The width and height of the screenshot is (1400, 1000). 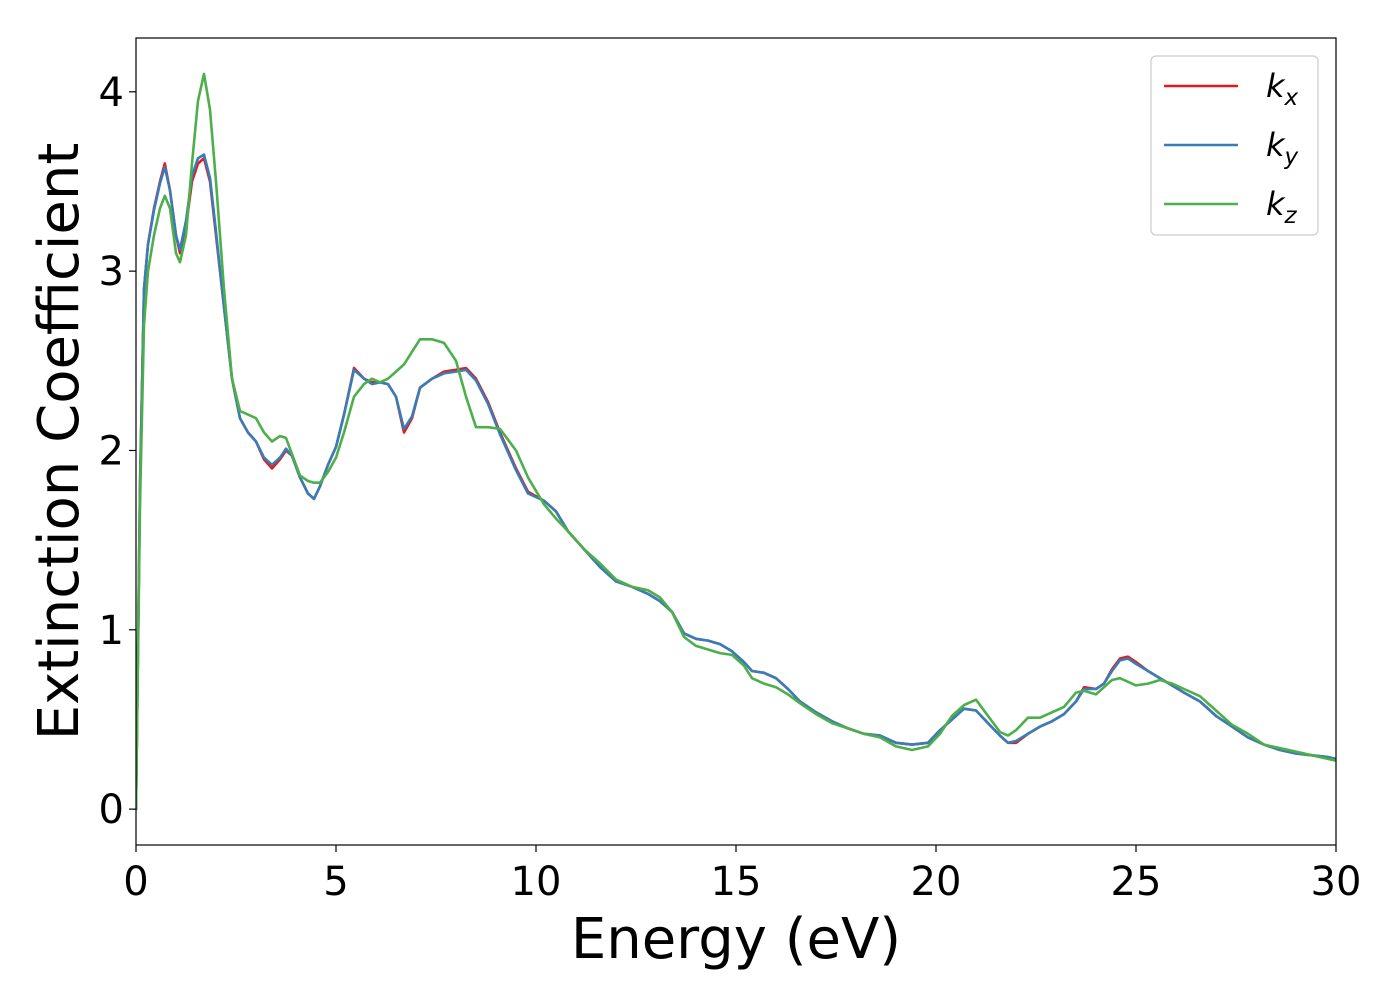 What do you see at coordinates (111, 810) in the screenshot?
I see `y-tick-label: 0` at bounding box center [111, 810].